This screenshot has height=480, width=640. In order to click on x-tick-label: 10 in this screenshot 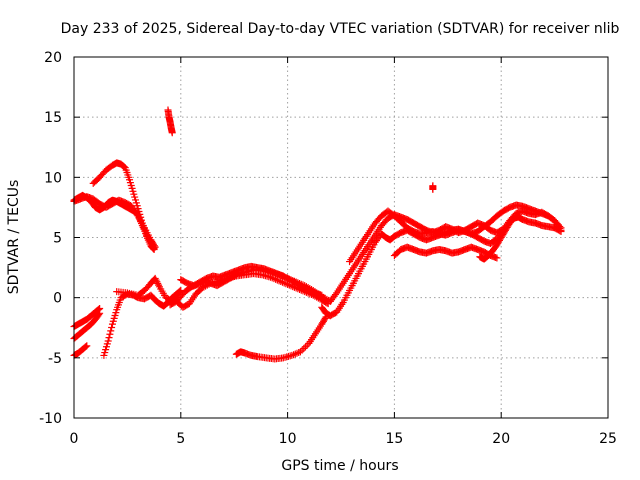, I will do `click(288, 439)`.